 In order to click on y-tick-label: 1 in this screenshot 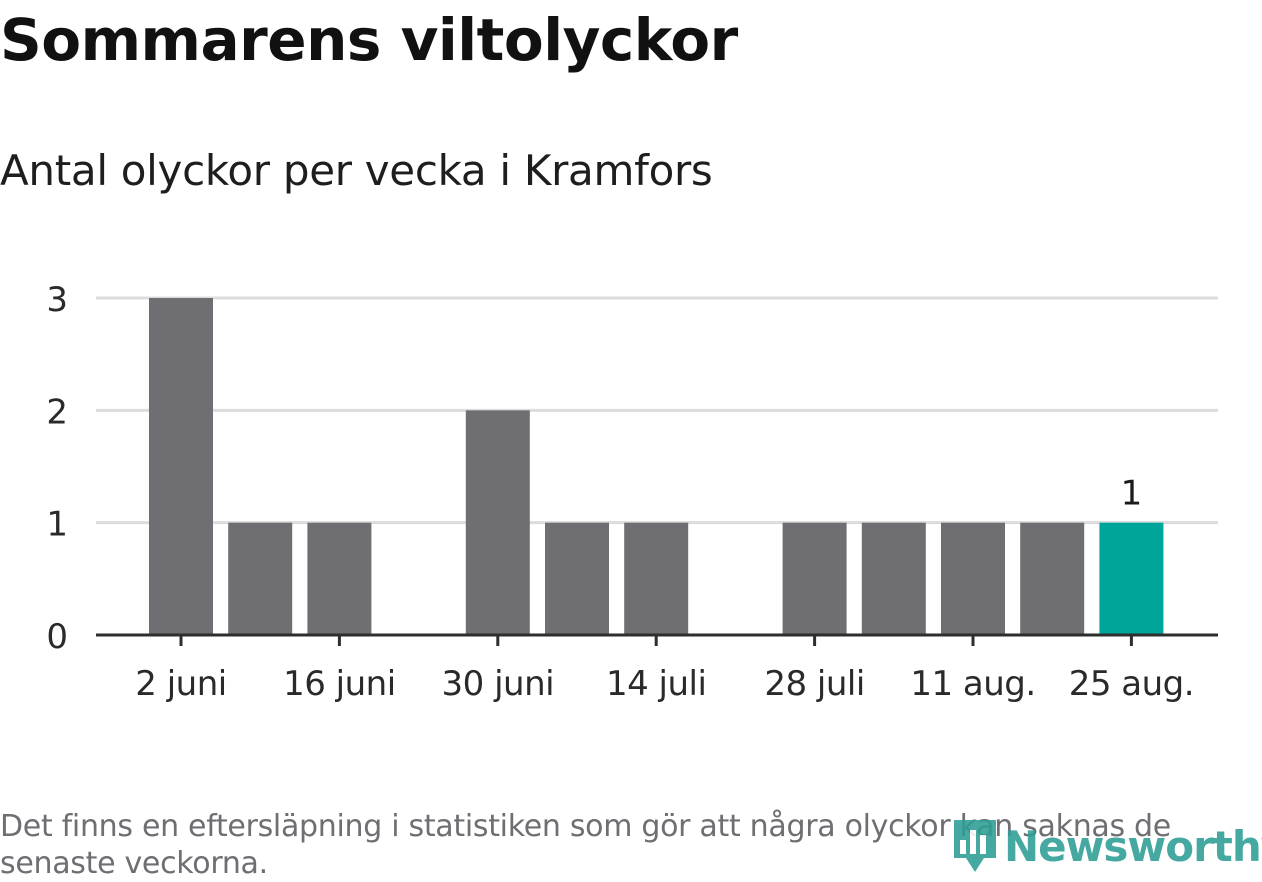, I will do `click(57, 525)`.